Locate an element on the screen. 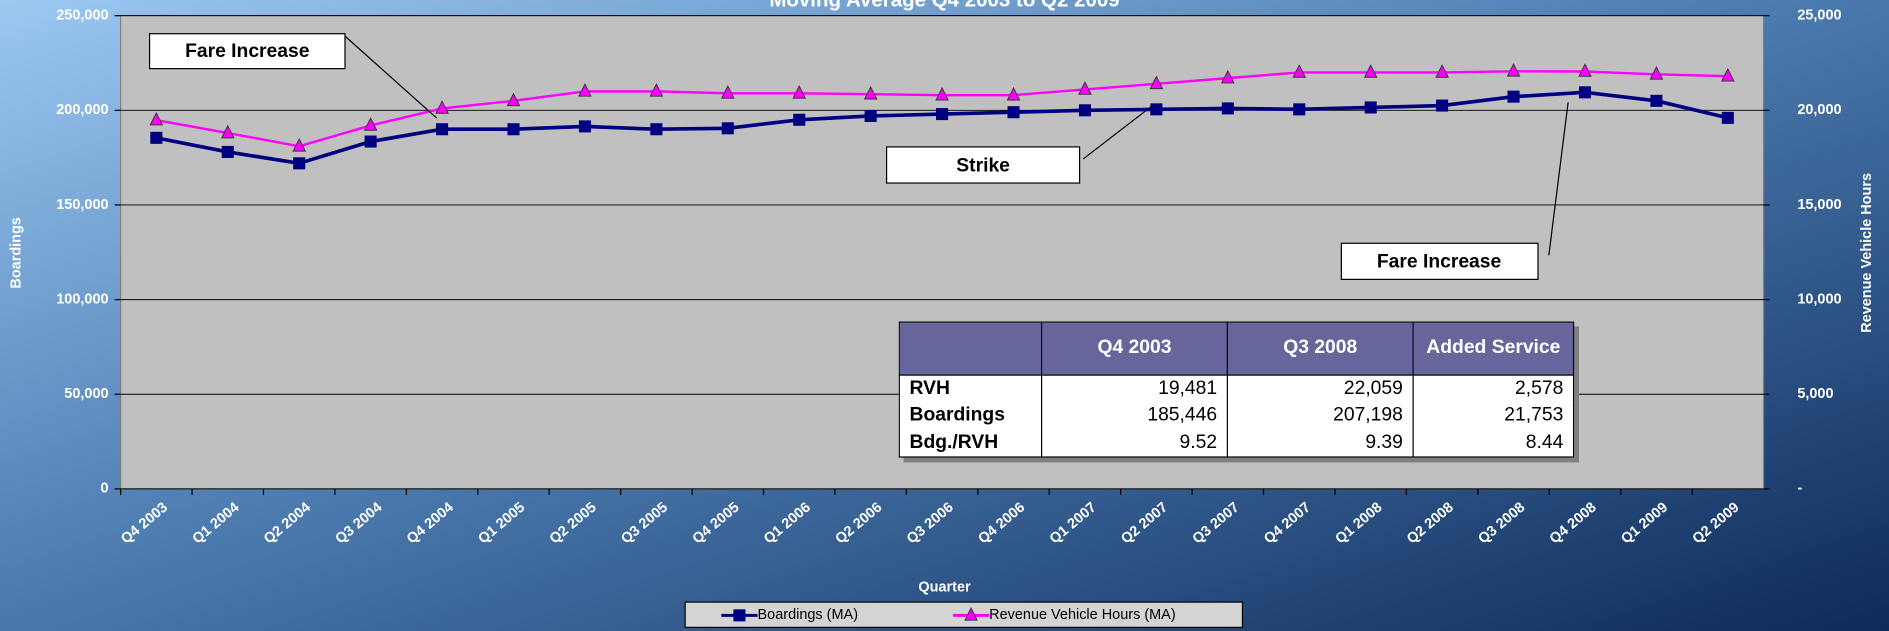 The width and height of the screenshot is (1889, 631). chart-title: Moving Average Q4 2003 to Q2 2009 is located at coordinates (944, 6).